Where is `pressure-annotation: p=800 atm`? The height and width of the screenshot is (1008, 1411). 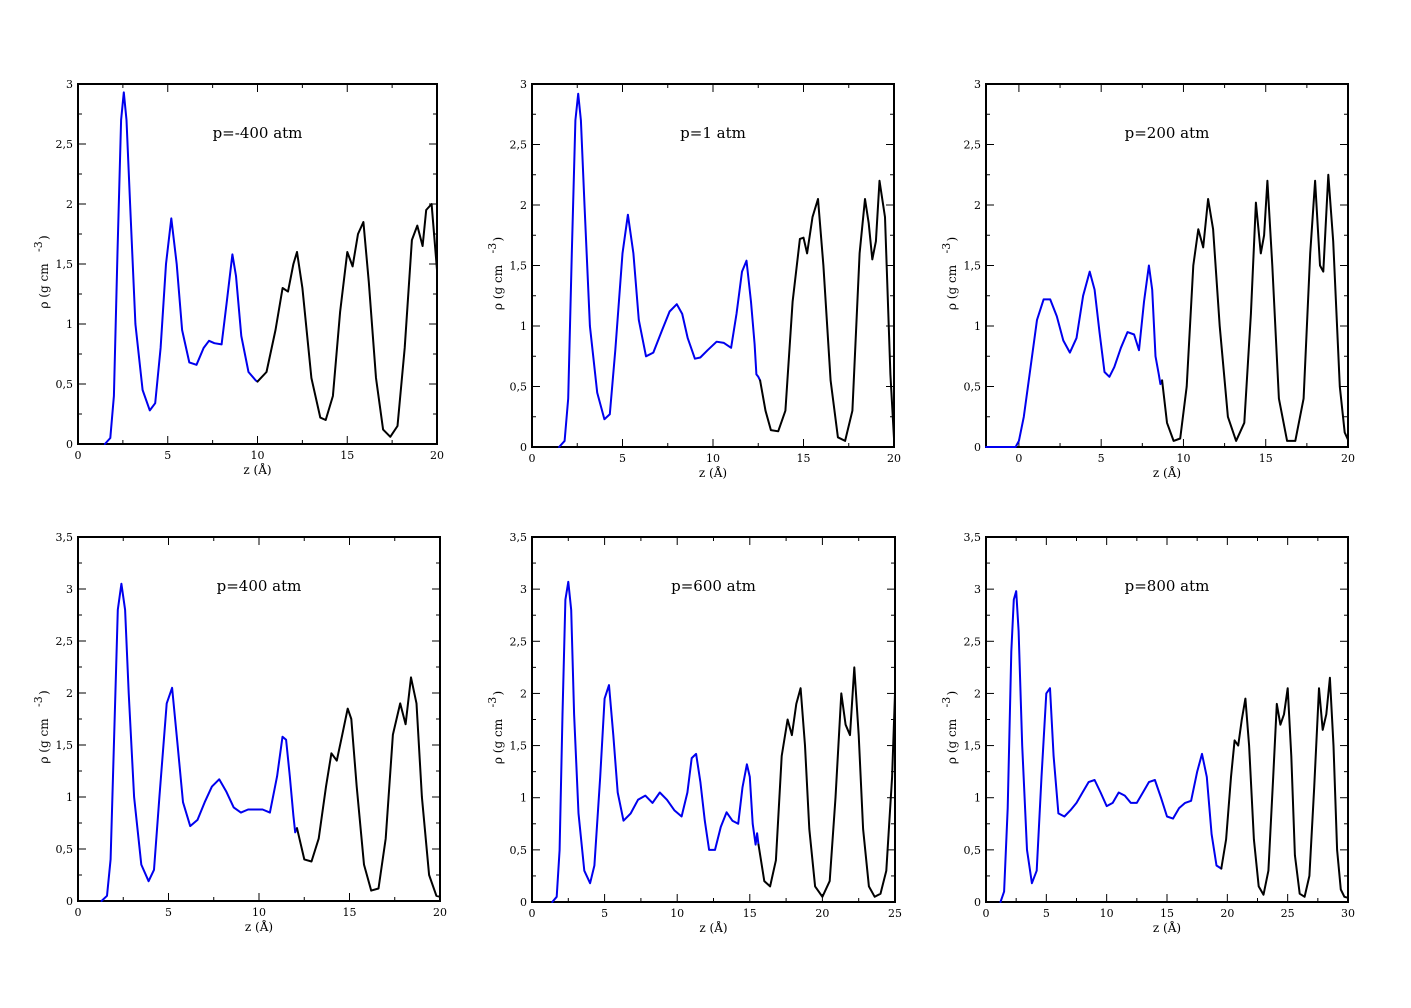
pressure-annotation: p=800 atm is located at coordinates (1167, 586).